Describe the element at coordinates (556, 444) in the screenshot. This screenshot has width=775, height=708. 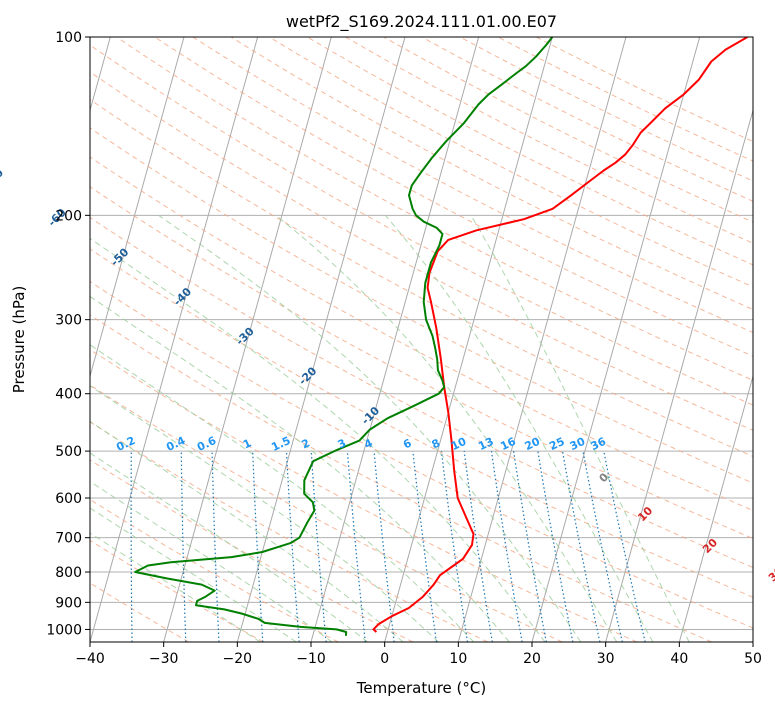
I see `mixing-ratio-label: 25` at that location.